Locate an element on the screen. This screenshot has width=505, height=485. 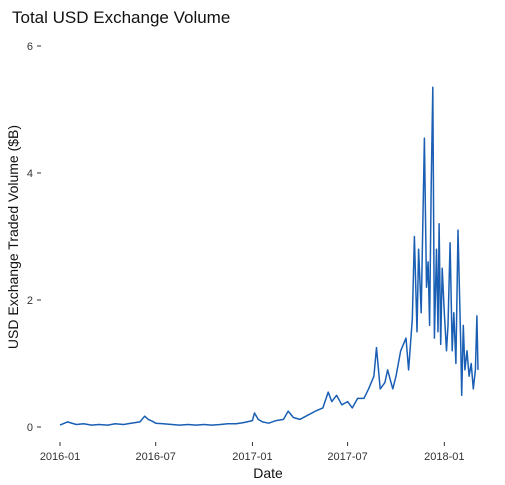
x-axis: 2016-01 2016-07 2017-01 2017-07 2018-01 is located at coordinates (252, 452).